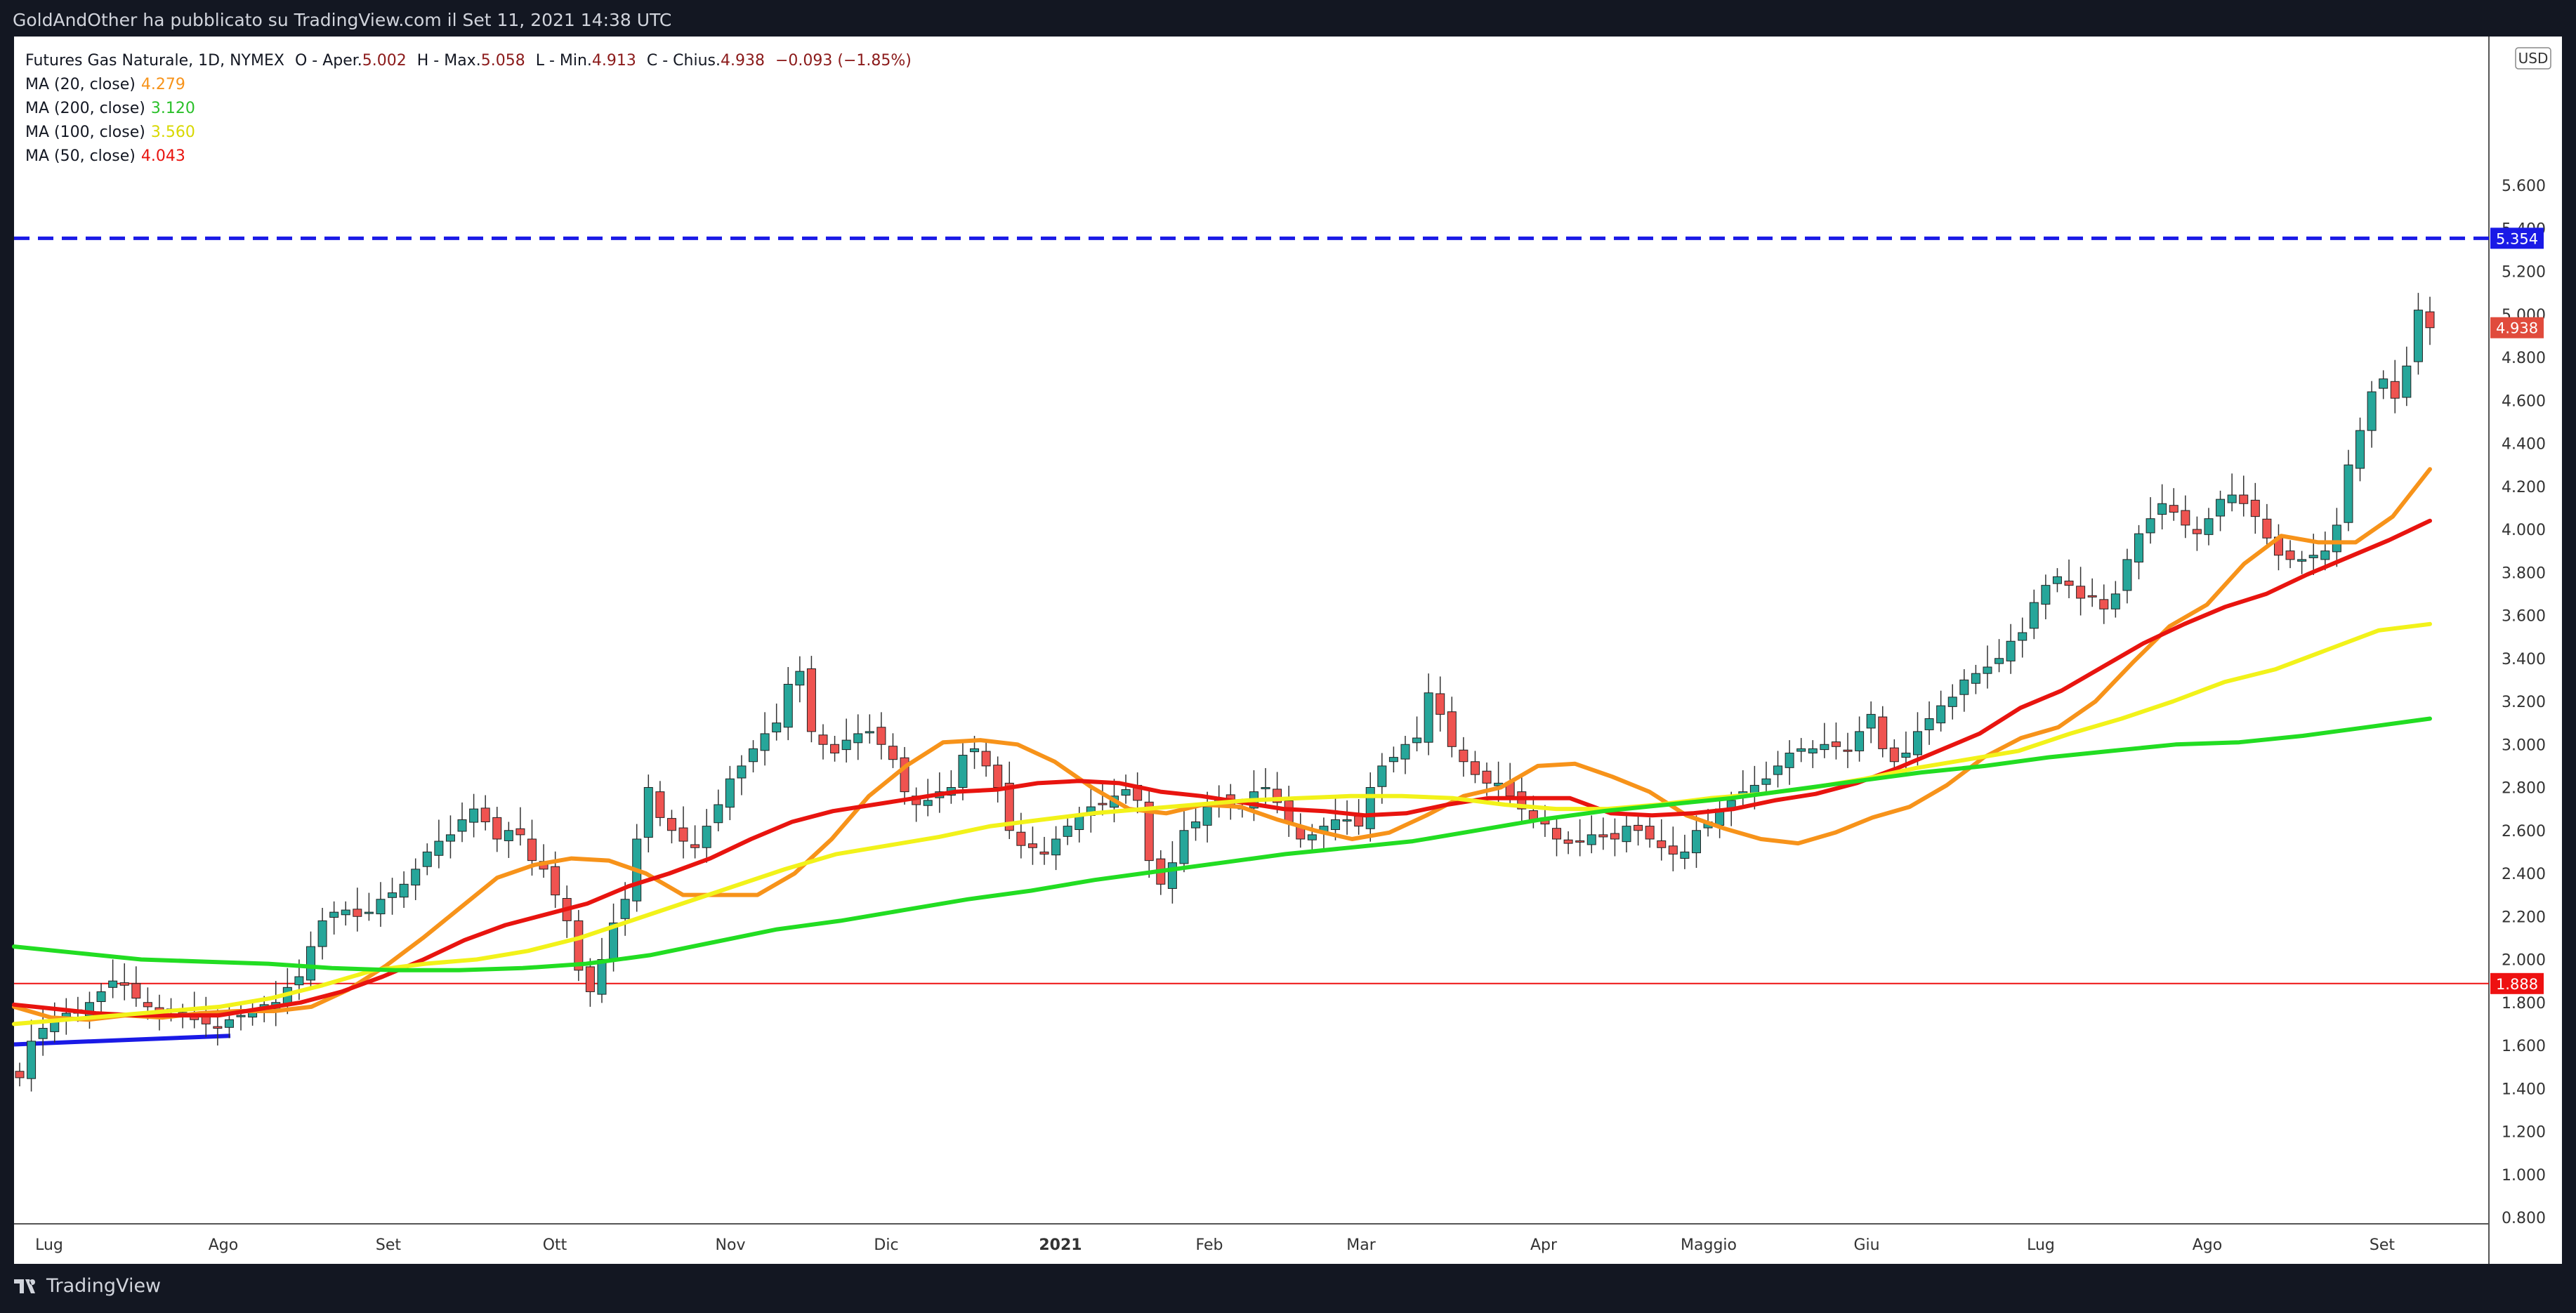 The width and height of the screenshot is (2576, 1313). What do you see at coordinates (1361, 1245) in the screenshot?
I see `time-axis-label: Mar` at bounding box center [1361, 1245].